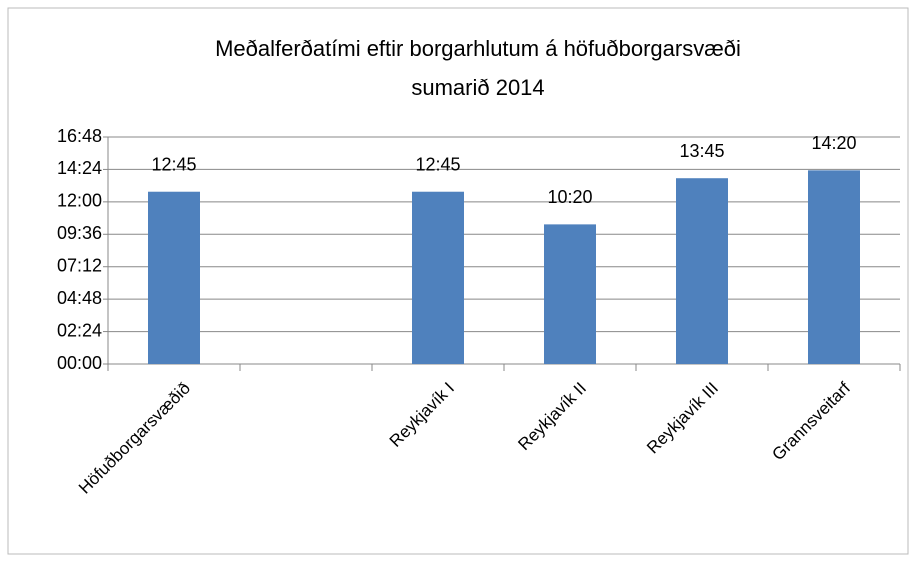 This screenshot has height=562, width=916. Describe the element at coordinates (477, 87) in the screenshot. I see `chart-title: sumarið 2014` at that location.